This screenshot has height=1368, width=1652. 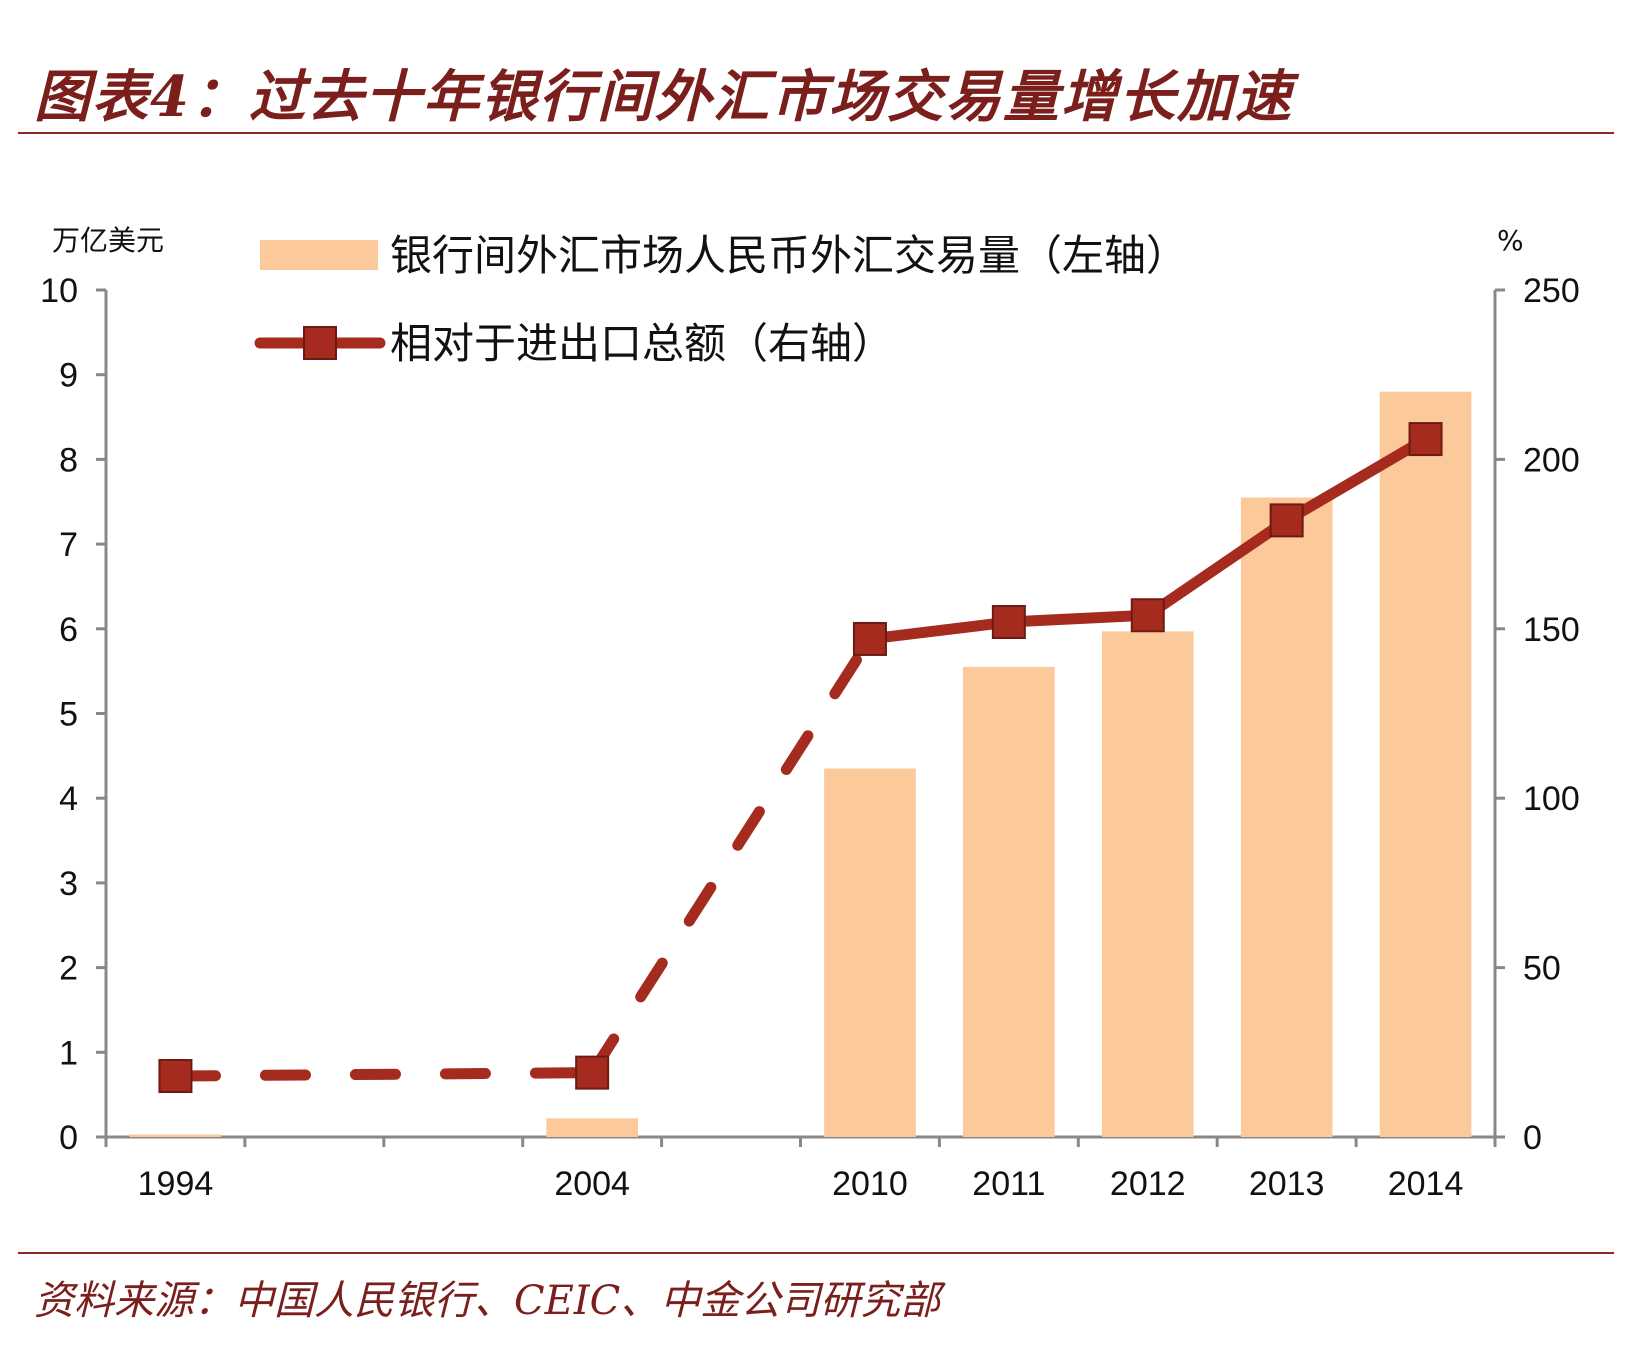 What do you see at coordinates (1008, 622) in the screenshot?
I see `point-2011` at bounding box center [1008, 622].